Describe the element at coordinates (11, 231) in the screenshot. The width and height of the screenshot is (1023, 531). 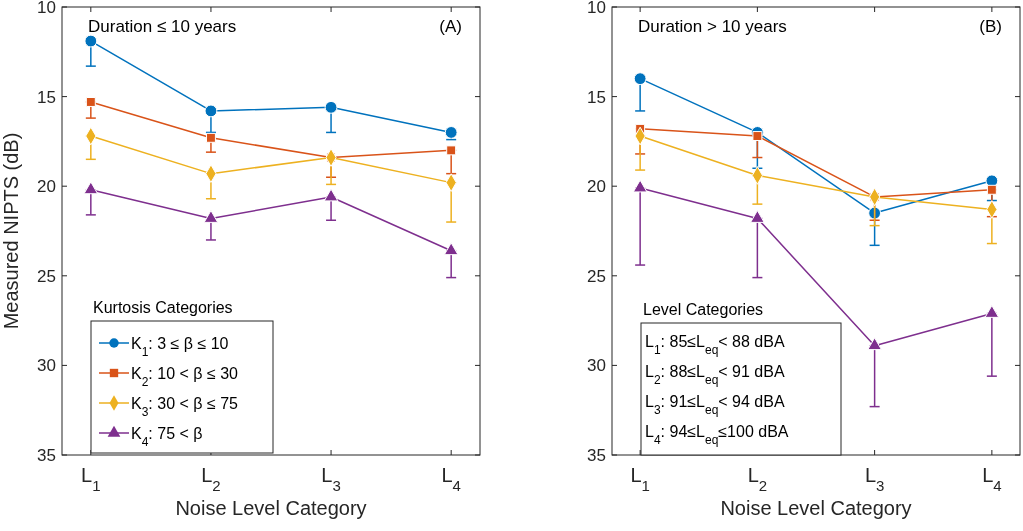
I see `y-axis-title: Measured NIPTS (dB)` at that location.